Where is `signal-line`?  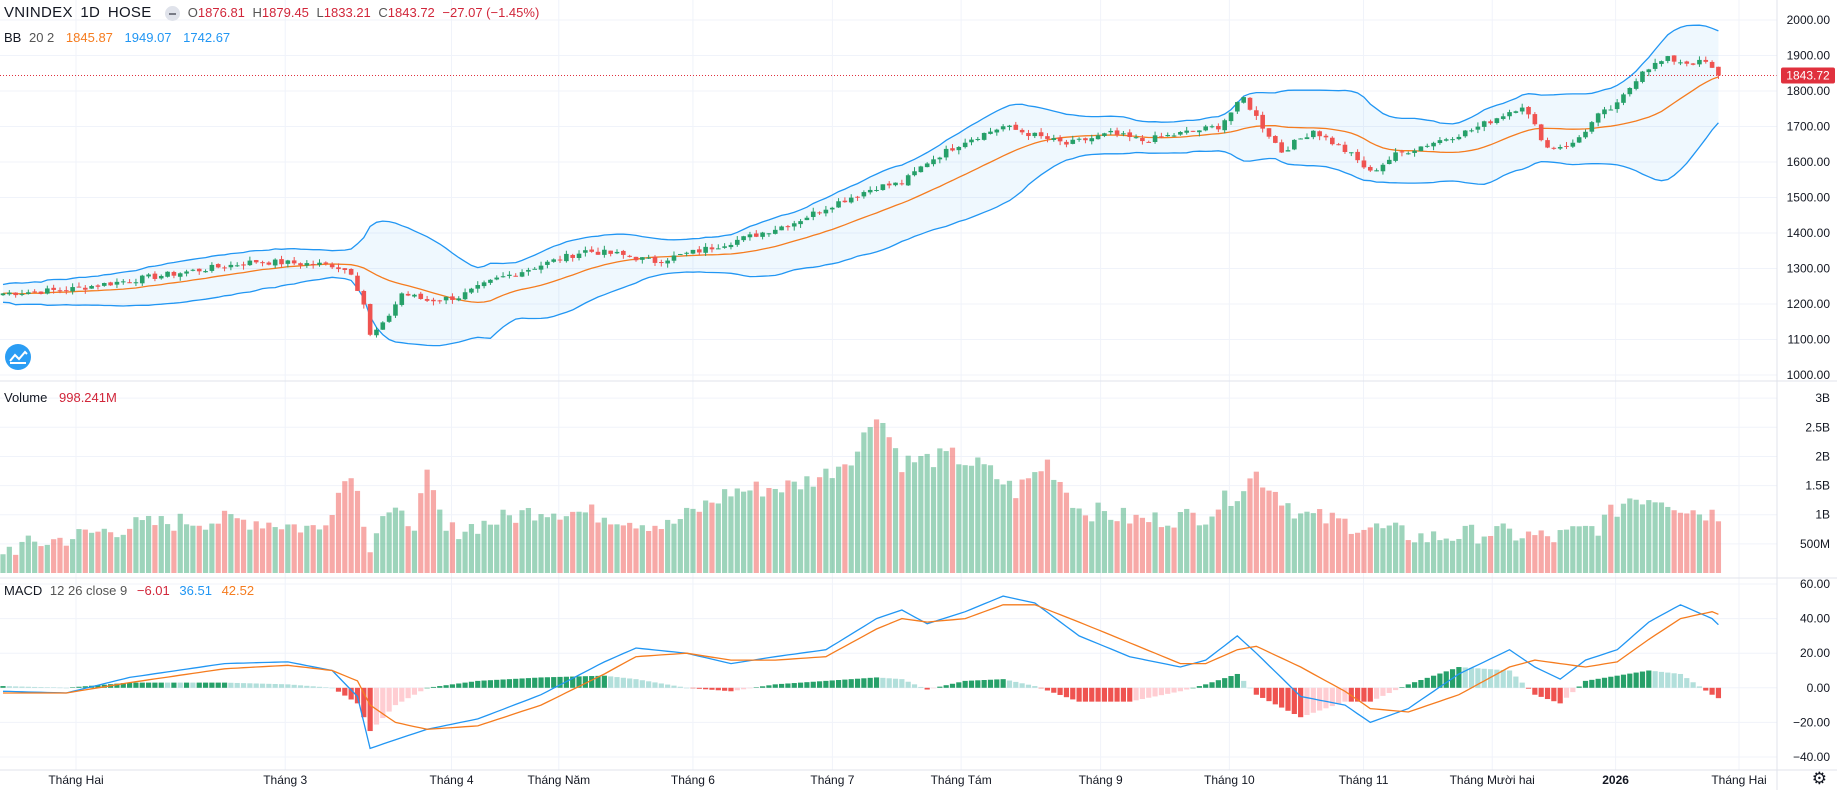
signal-line is located at coordinates (861, 667).